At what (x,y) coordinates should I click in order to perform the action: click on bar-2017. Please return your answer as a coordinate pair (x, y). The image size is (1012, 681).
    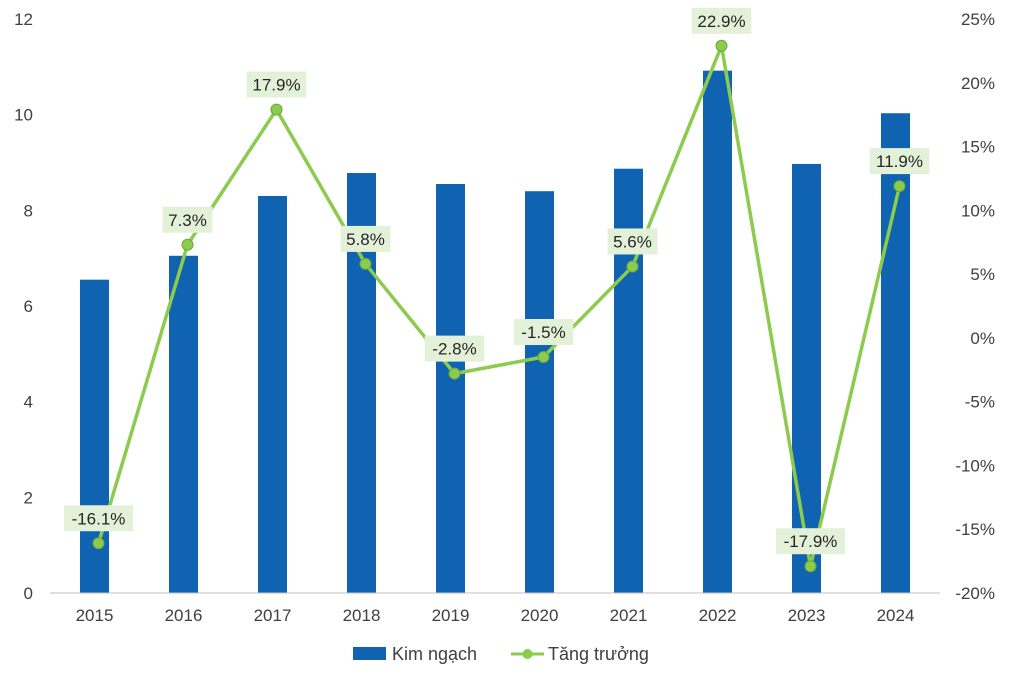
    Looking at the image, I should click on (272, 394).